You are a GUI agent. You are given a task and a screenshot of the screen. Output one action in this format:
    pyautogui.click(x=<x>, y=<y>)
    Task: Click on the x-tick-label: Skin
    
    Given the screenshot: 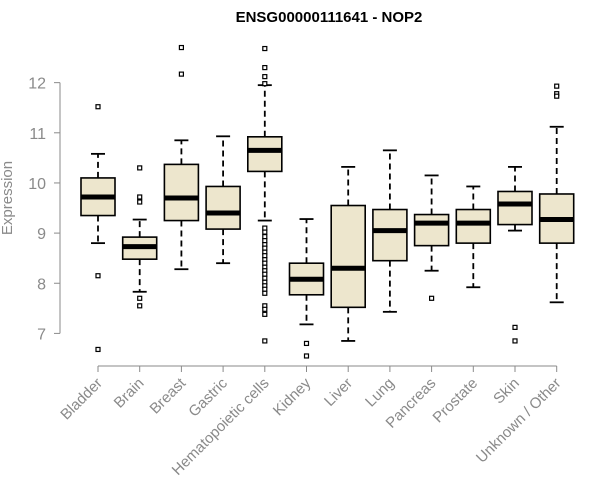 What is the action you would take?
    pyautogui.click(x=506, y=391)
    